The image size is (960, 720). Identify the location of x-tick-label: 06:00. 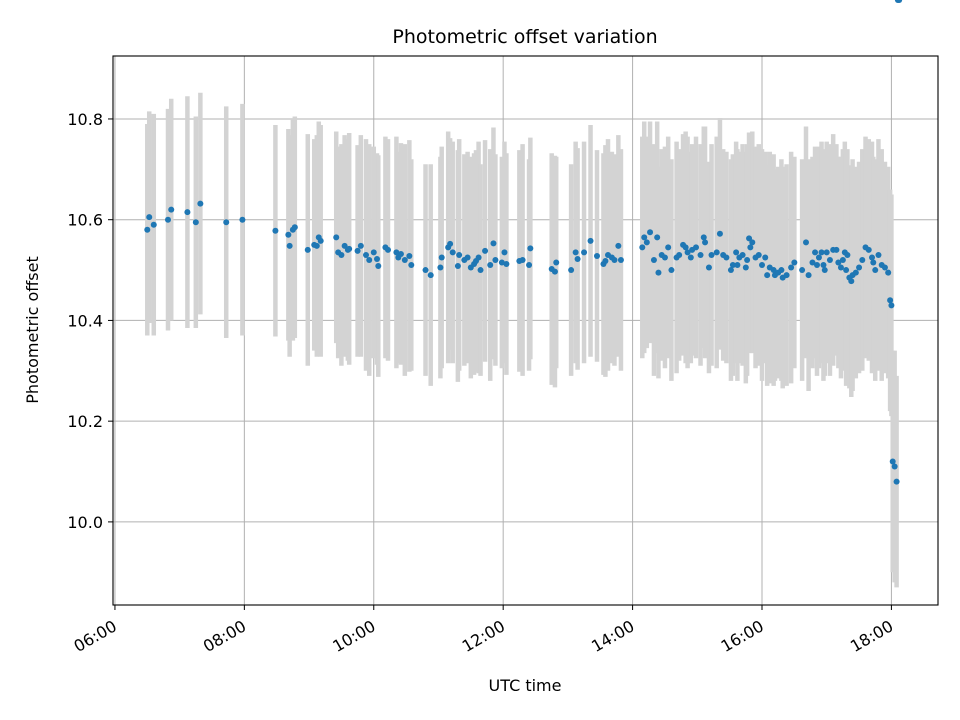
(95, 636).